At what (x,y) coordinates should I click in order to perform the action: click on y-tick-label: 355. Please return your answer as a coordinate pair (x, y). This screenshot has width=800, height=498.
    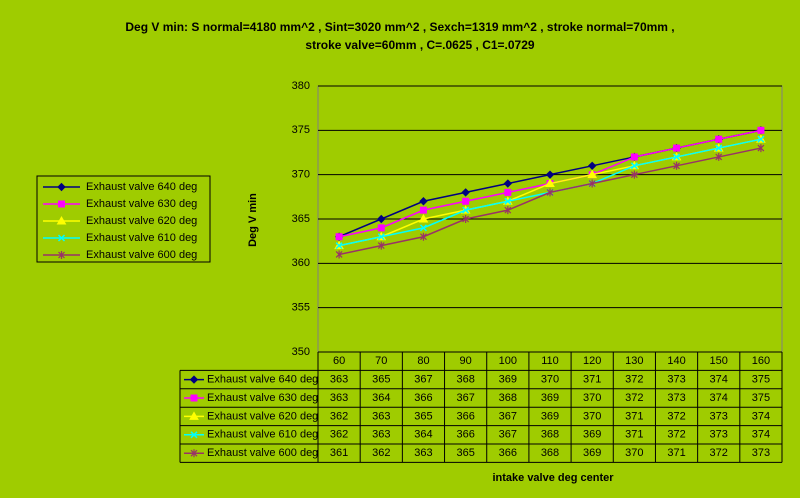
    Looking at the image, I should click on (301, 308).